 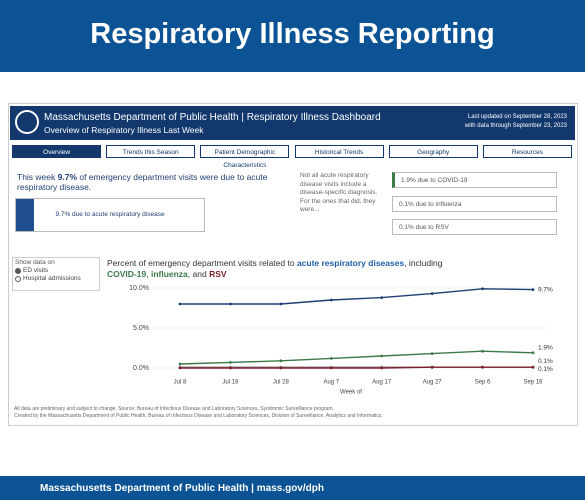 I want to click on tab: Historical Trends, so click(x=339, y=151).